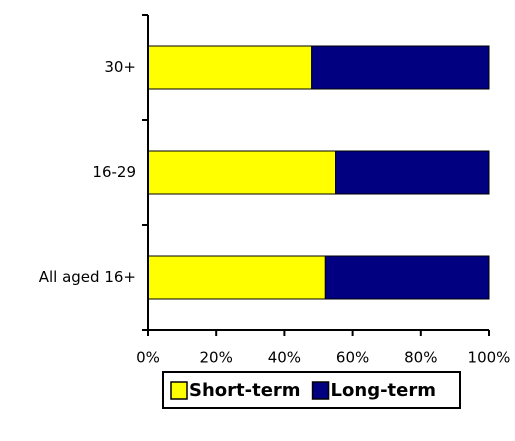 This screenshot has width=515, height=441. I want to click on x-tick-label: 80%, so click(420, 358).